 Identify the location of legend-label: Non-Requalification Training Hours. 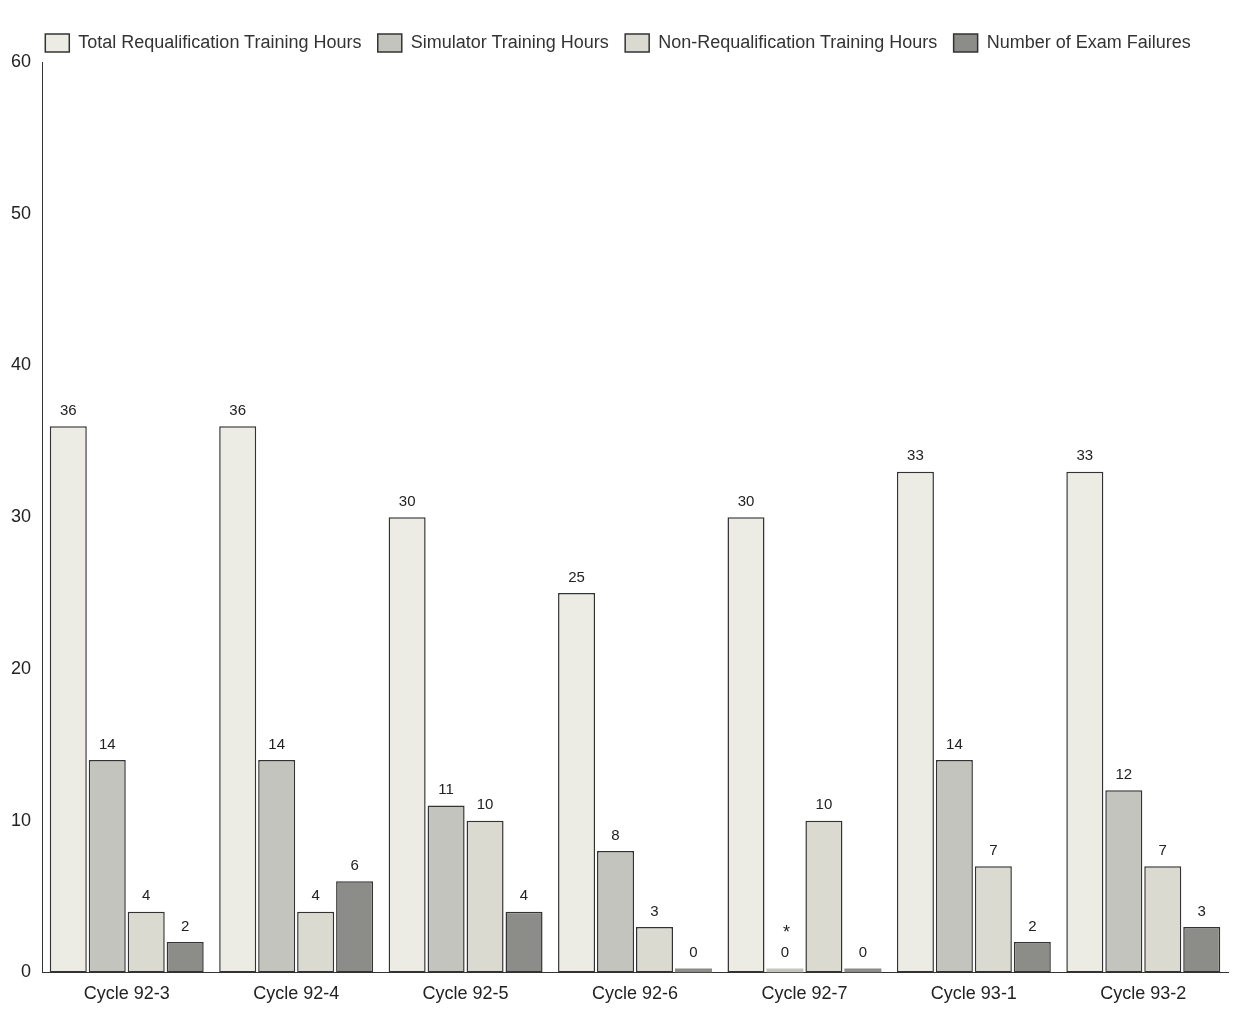
(798, 41).